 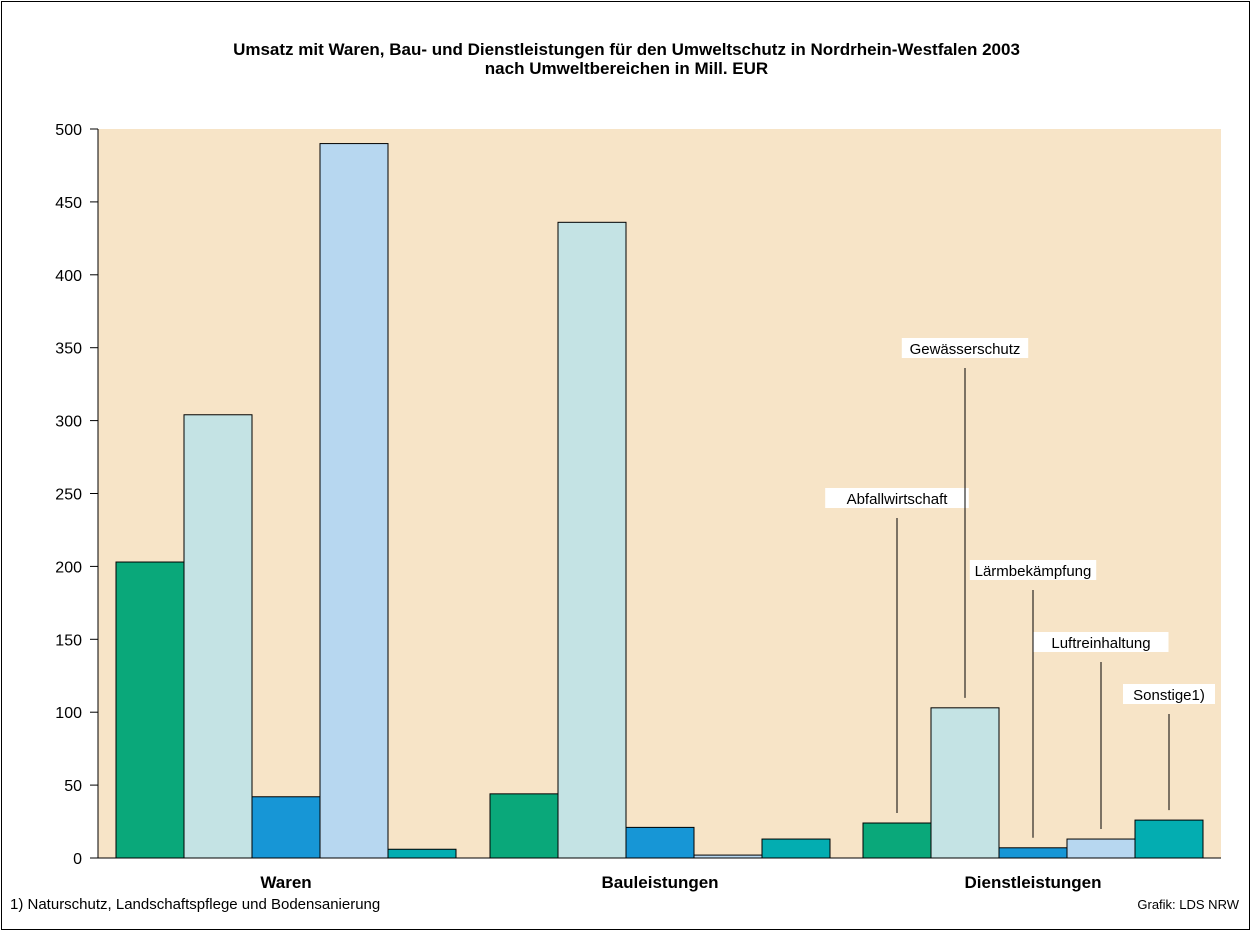 What do you see at coordinates (68, 495) in the screenshot?
I see `y-tick-label: 250` at bounding box center [68, 495].